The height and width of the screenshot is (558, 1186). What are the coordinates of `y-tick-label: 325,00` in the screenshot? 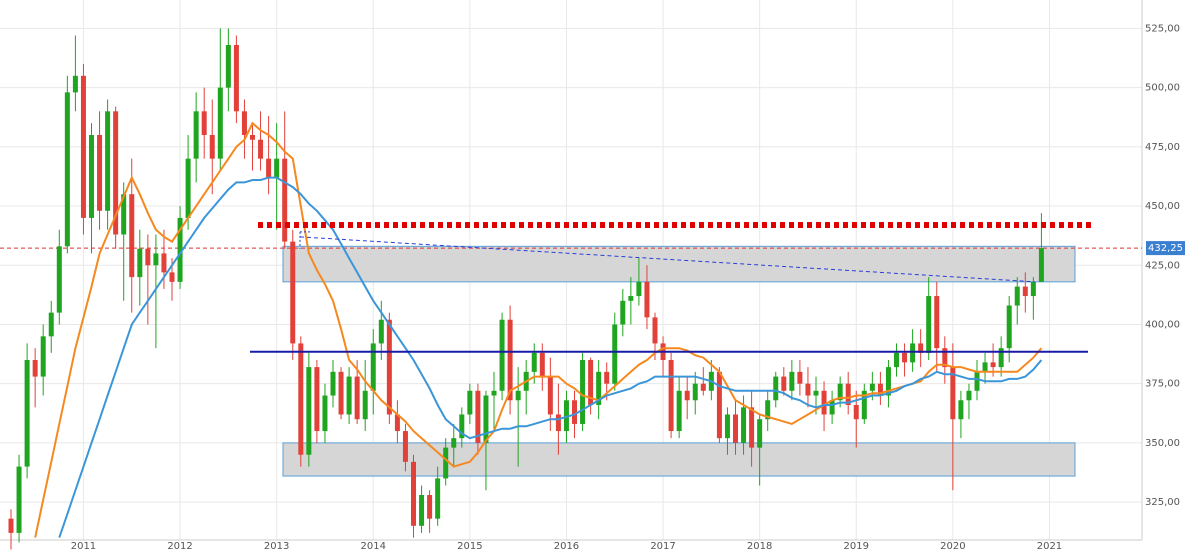 It's located at (1162, 502).